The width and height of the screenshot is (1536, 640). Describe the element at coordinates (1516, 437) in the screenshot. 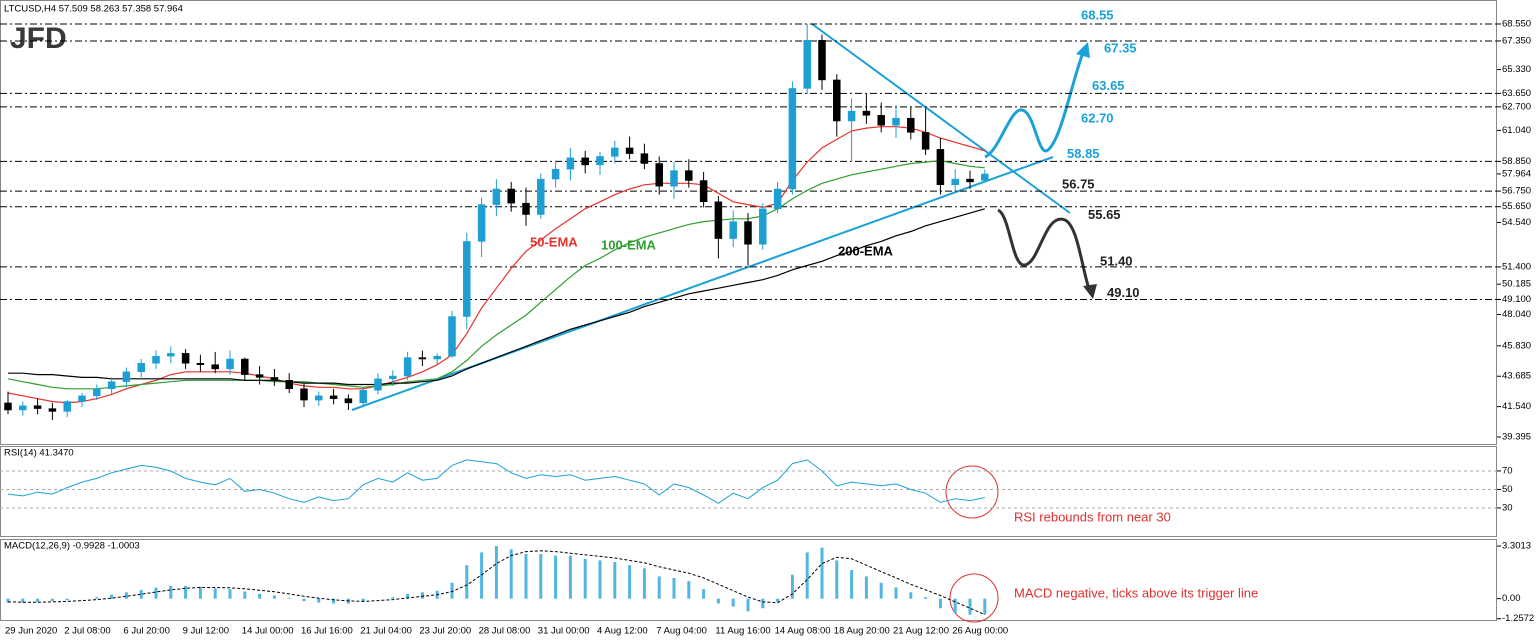

I see `y-tick-label: 39.395` at that location.